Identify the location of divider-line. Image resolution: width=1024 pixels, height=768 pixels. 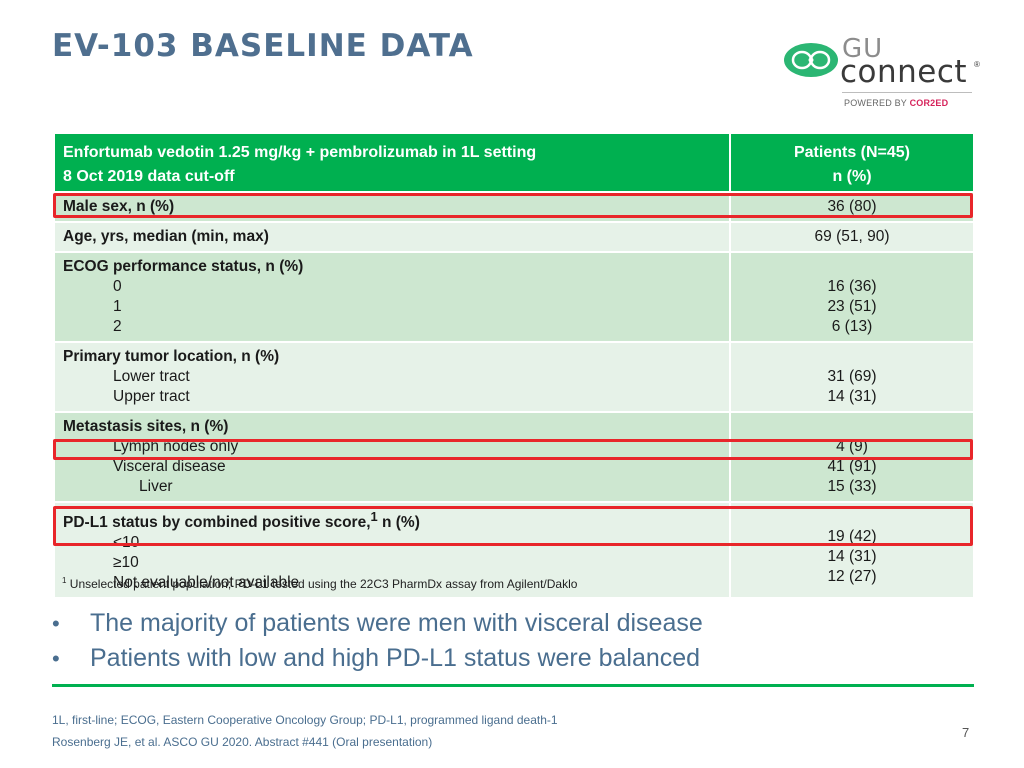
(513, 685).